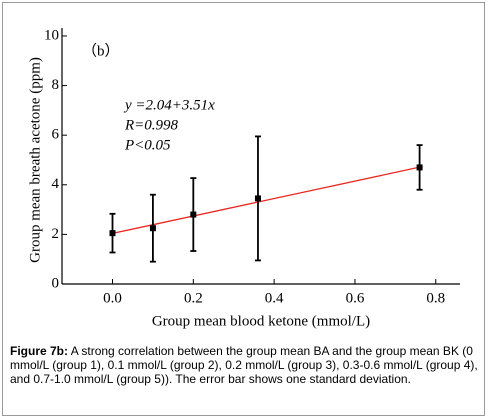  What do you see at coordinates (435, 298) in the screenshot?
I see `x-tick-label: 0.8` at bounding box center [435, 298].